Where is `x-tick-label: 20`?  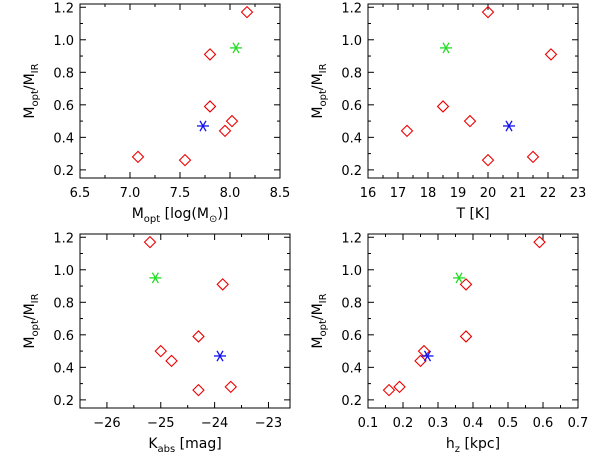
x-tick-label: 20 is located at coordinates (488, 193).